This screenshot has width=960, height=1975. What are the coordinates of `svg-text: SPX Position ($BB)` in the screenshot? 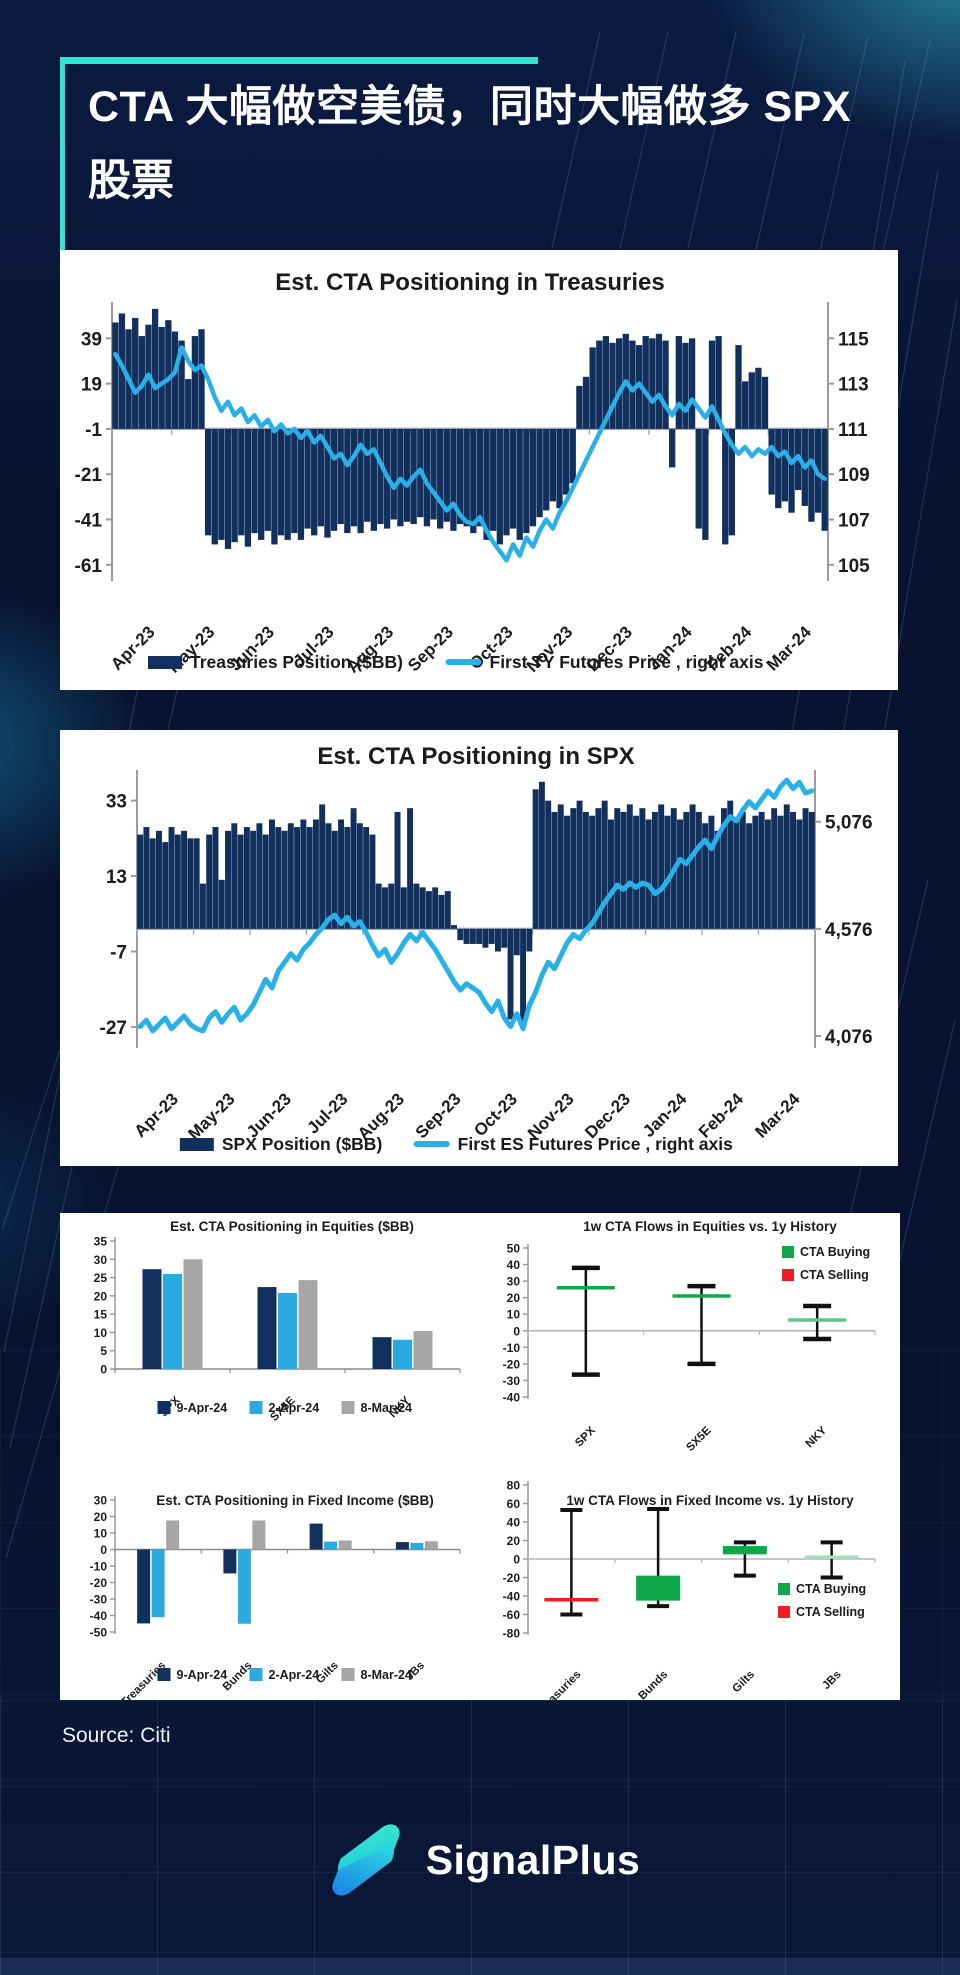 It's located at (302, 1144).